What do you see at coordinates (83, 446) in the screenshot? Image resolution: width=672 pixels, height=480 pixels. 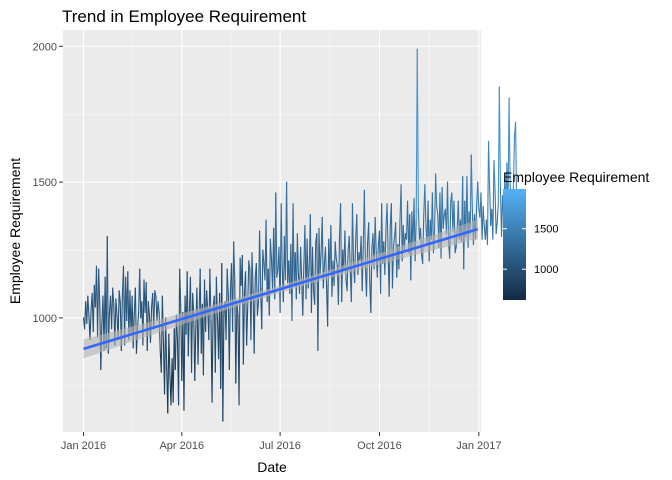 I see `x-tick-label: Jan 2016` at bounding box center [83, 446].